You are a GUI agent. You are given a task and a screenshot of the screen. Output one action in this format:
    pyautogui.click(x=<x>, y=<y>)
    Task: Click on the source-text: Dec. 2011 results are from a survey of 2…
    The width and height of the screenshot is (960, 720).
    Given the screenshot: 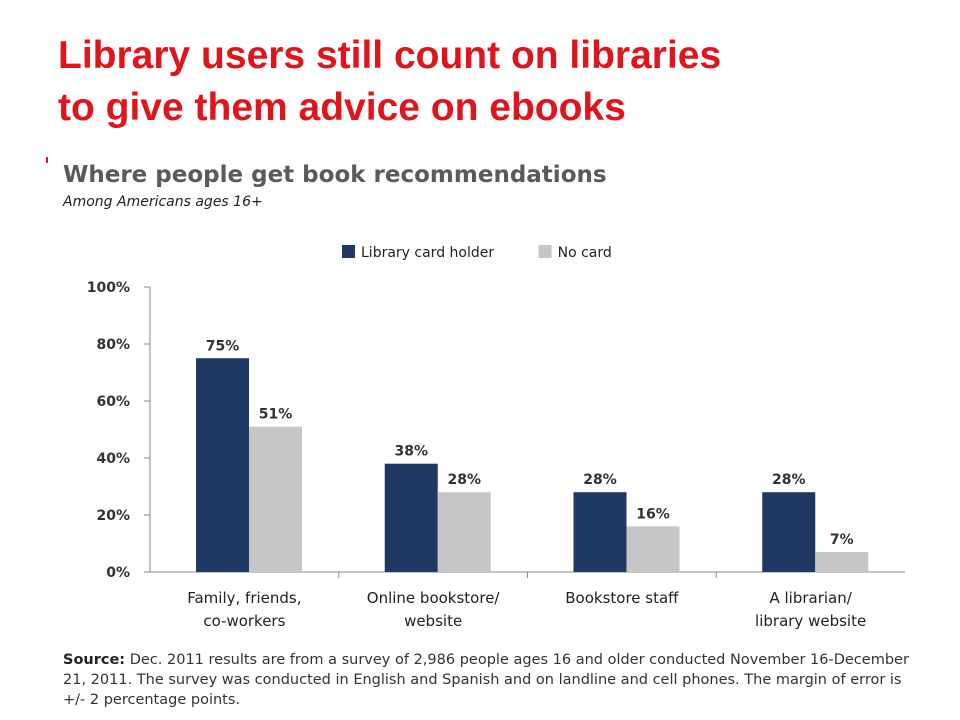 What is the action you would take?
    pyautogui.click(x=486, y=680)
    